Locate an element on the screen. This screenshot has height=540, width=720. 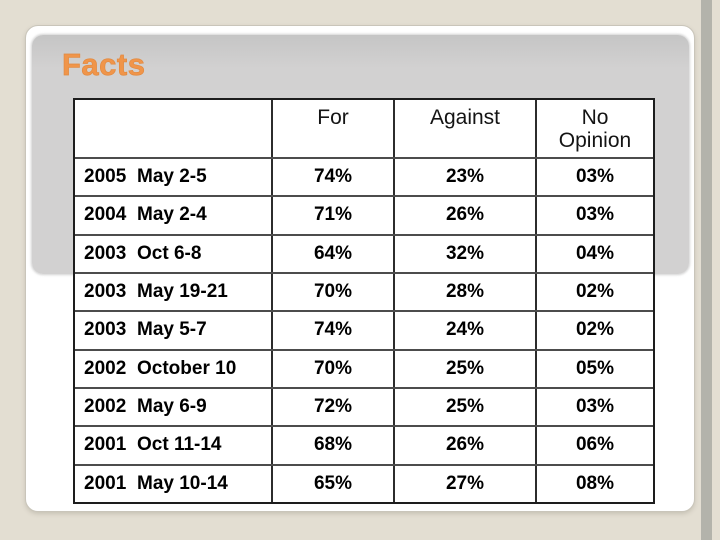
poll-date-cell: 2004 May 2-4 is located at coordinates (174, 215).